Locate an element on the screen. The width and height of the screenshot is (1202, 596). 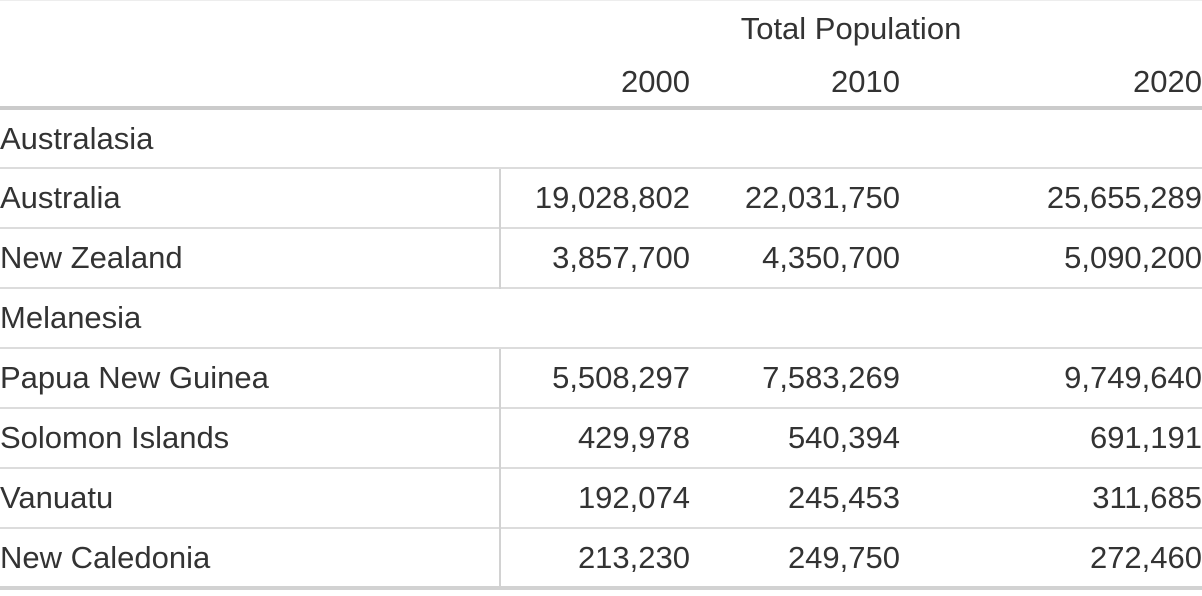
population-value-2000: 192,074 is located at coordinates (594, 497).